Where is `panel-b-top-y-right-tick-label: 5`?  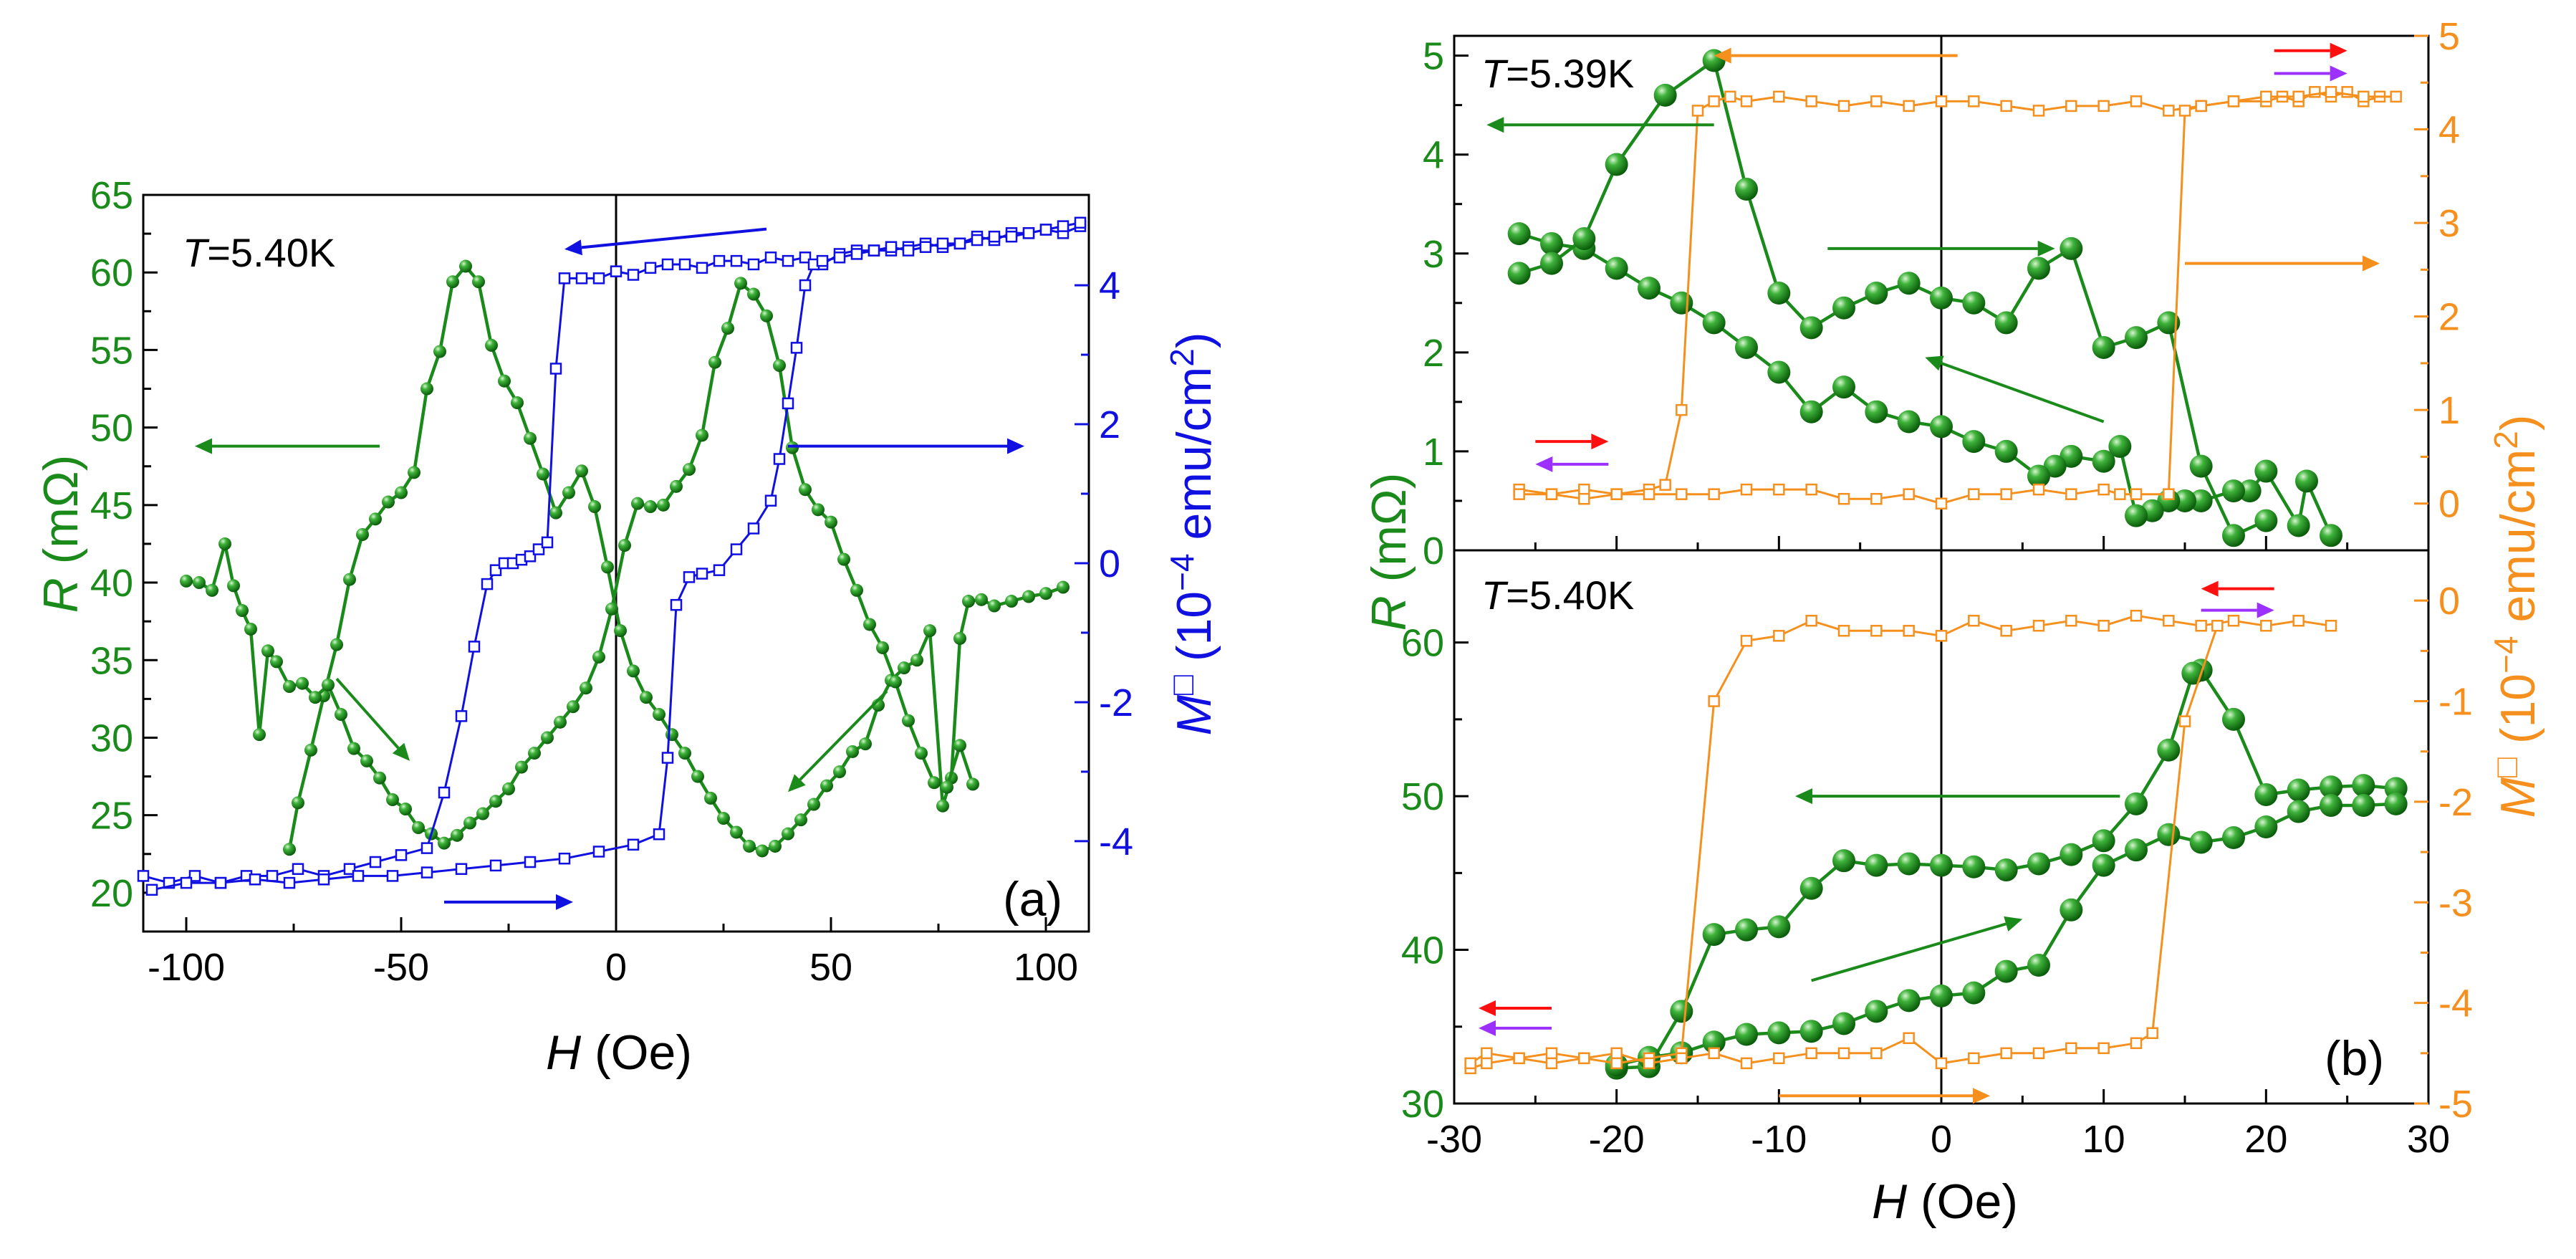 panel-b-top-y-right-tick-label: 5 is located at coordinates (2449, 36).